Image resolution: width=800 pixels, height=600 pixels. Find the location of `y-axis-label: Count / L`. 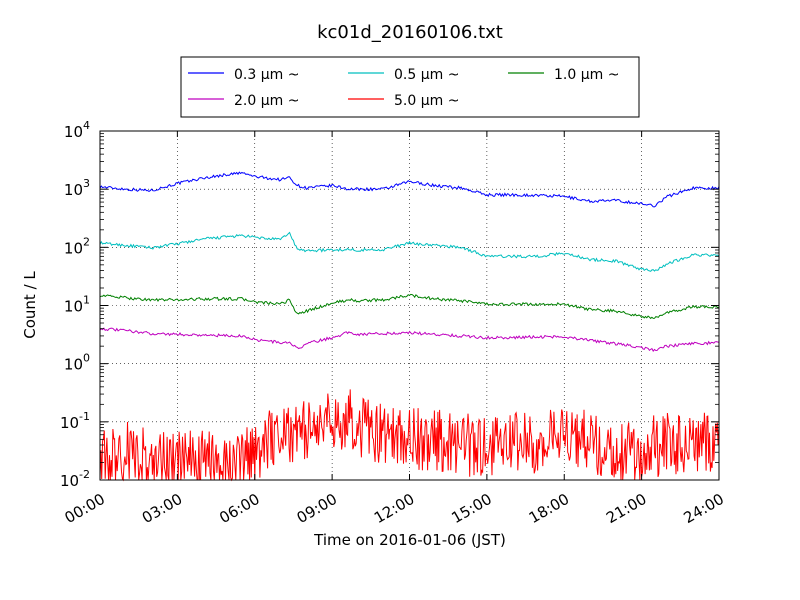

y-axis-label: Count / L is located at coordinates (30, 305).